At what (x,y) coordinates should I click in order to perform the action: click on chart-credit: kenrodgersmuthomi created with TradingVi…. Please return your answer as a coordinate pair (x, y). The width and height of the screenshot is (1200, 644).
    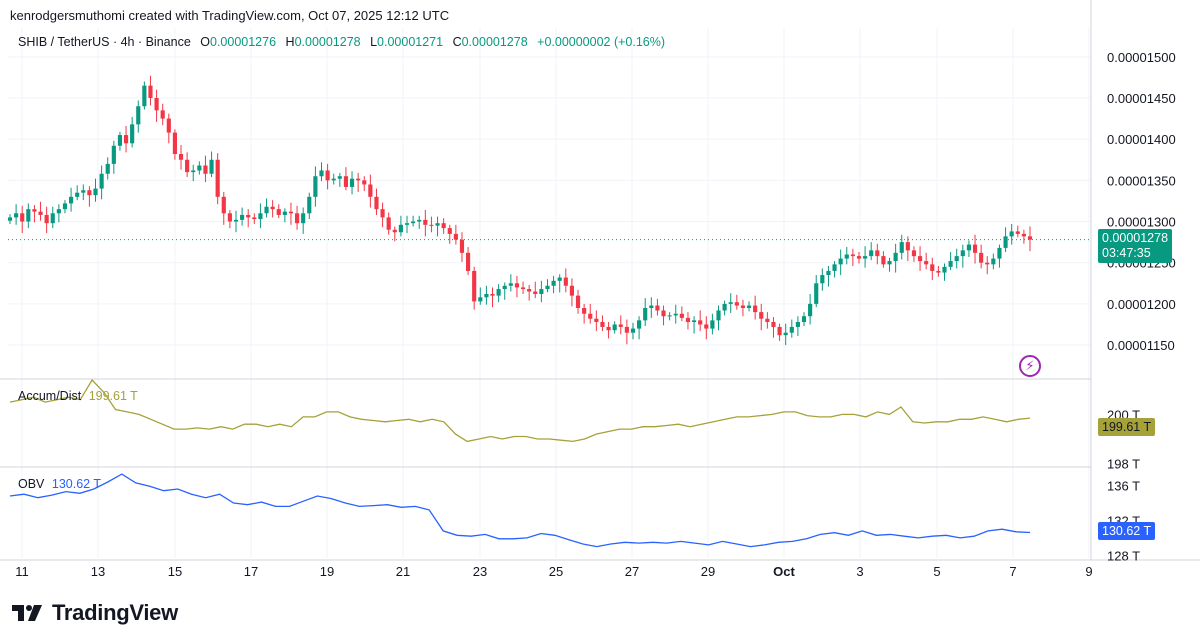
    Looking at the image, I should click on (230, 15).